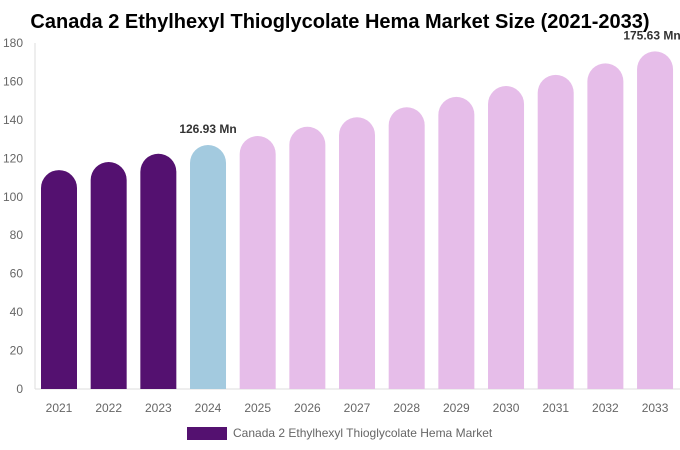 Image resolution: width=680 pixels, height=450 pixels. I want to click on x-tick-label: 2028, so click(406, 408).